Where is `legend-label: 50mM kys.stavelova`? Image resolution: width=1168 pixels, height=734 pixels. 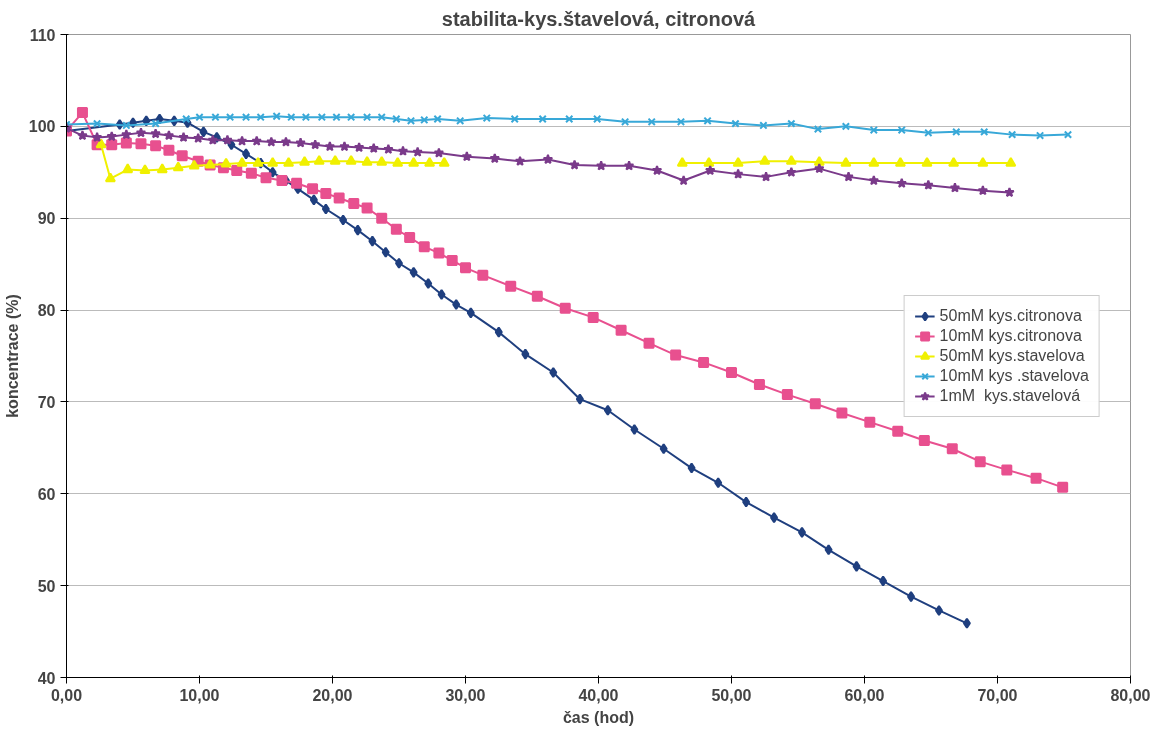
legend-label: 50mM kys.stavelova is located at coordinates (1012, 355).